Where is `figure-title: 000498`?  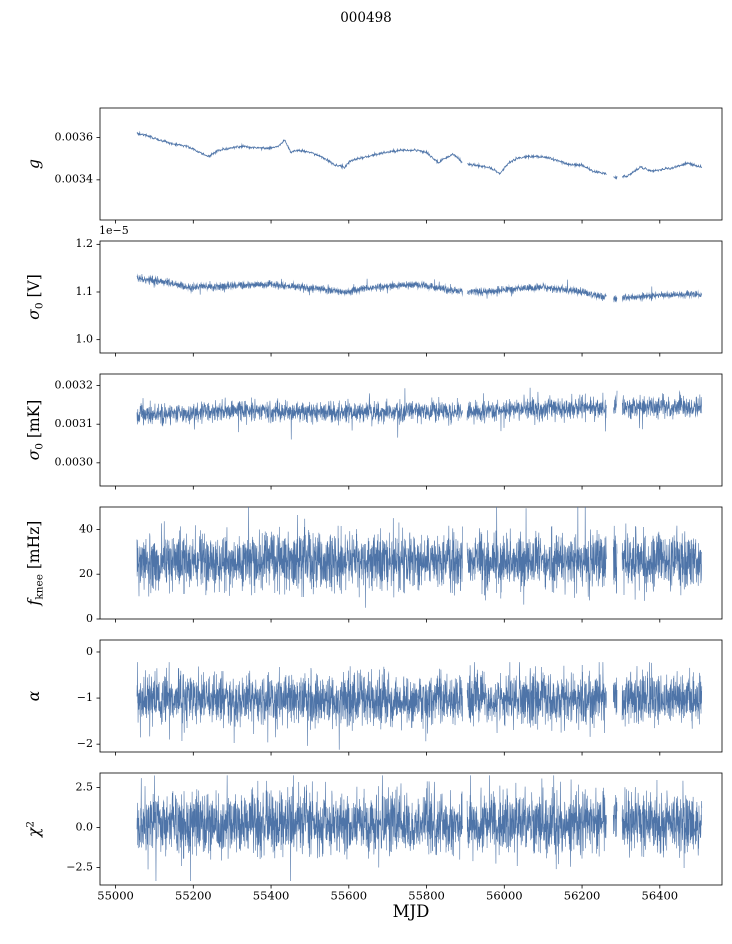
figure-title: 000498 is located at coordinates (366, 18).